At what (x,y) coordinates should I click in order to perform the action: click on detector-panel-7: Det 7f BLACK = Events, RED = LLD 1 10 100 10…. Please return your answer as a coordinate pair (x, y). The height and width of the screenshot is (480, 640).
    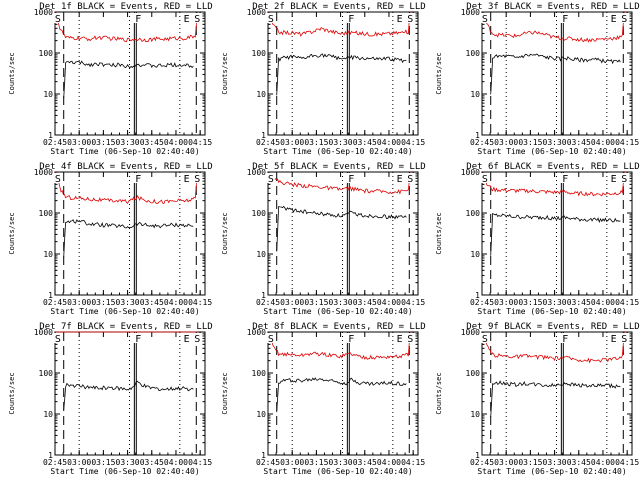
    Looking at the image, I should click on (106, 400).